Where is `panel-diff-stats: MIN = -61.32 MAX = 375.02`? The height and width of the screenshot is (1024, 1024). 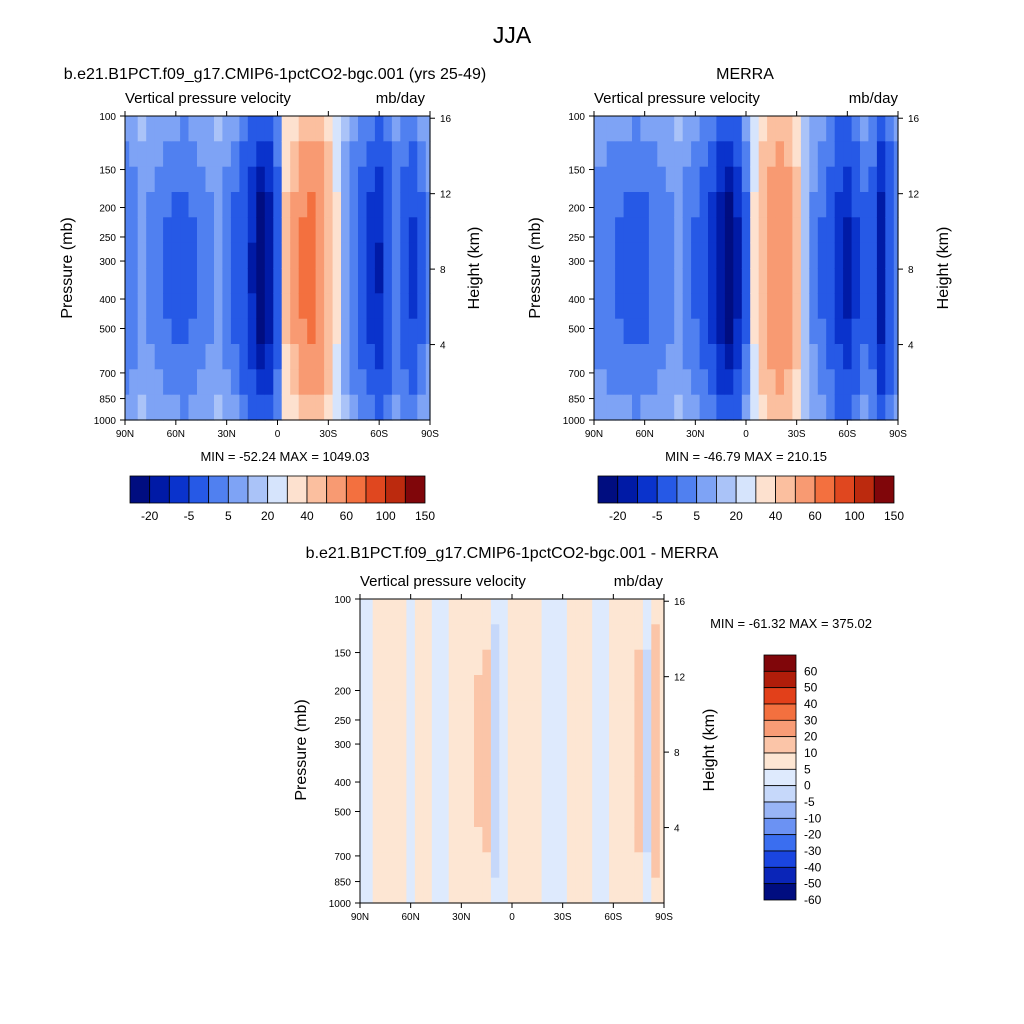 panel-diff-stats: MIN = -61.32 MAX = 375.02 is located at coordinates (791, 623).